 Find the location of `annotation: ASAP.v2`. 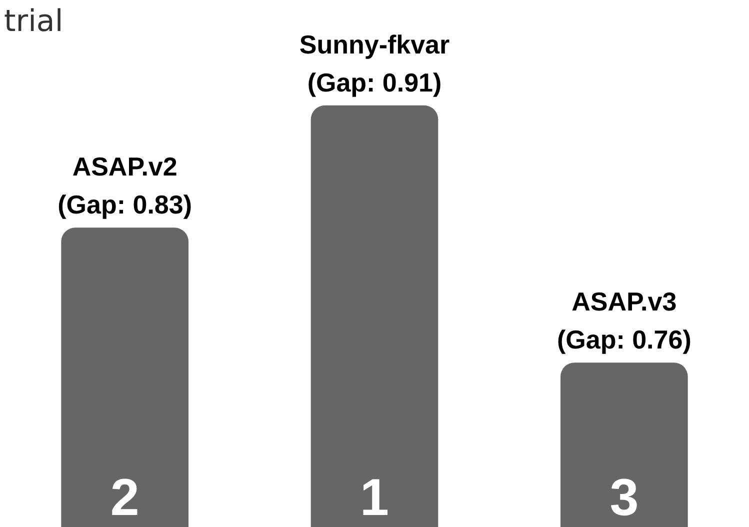

annotation: ASAP.v2 is located at coordinates (125, 167).